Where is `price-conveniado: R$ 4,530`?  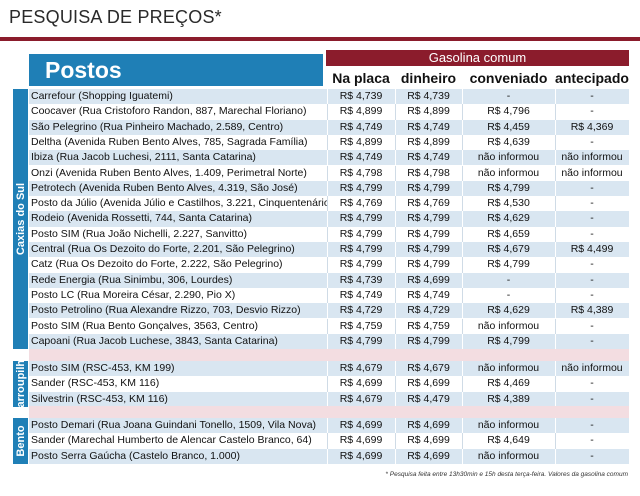
price-conveniado: R$ 4,530 is located at coordinates (508, 203).